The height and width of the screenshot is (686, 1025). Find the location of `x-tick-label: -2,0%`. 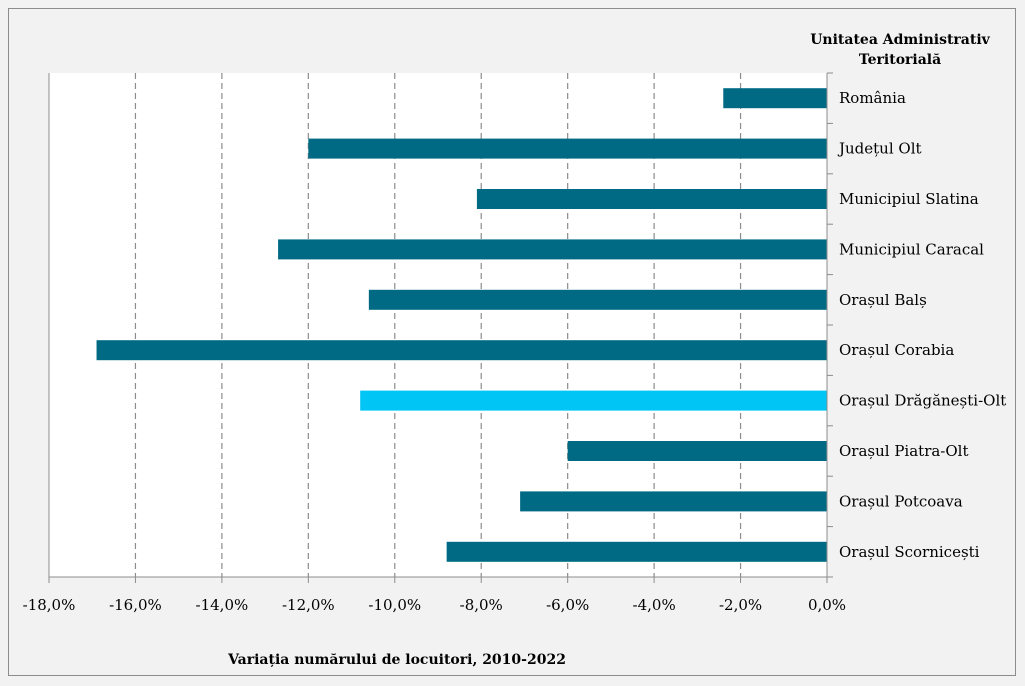

x-tick-label: -2,0% is located at coordinates (740, 605).